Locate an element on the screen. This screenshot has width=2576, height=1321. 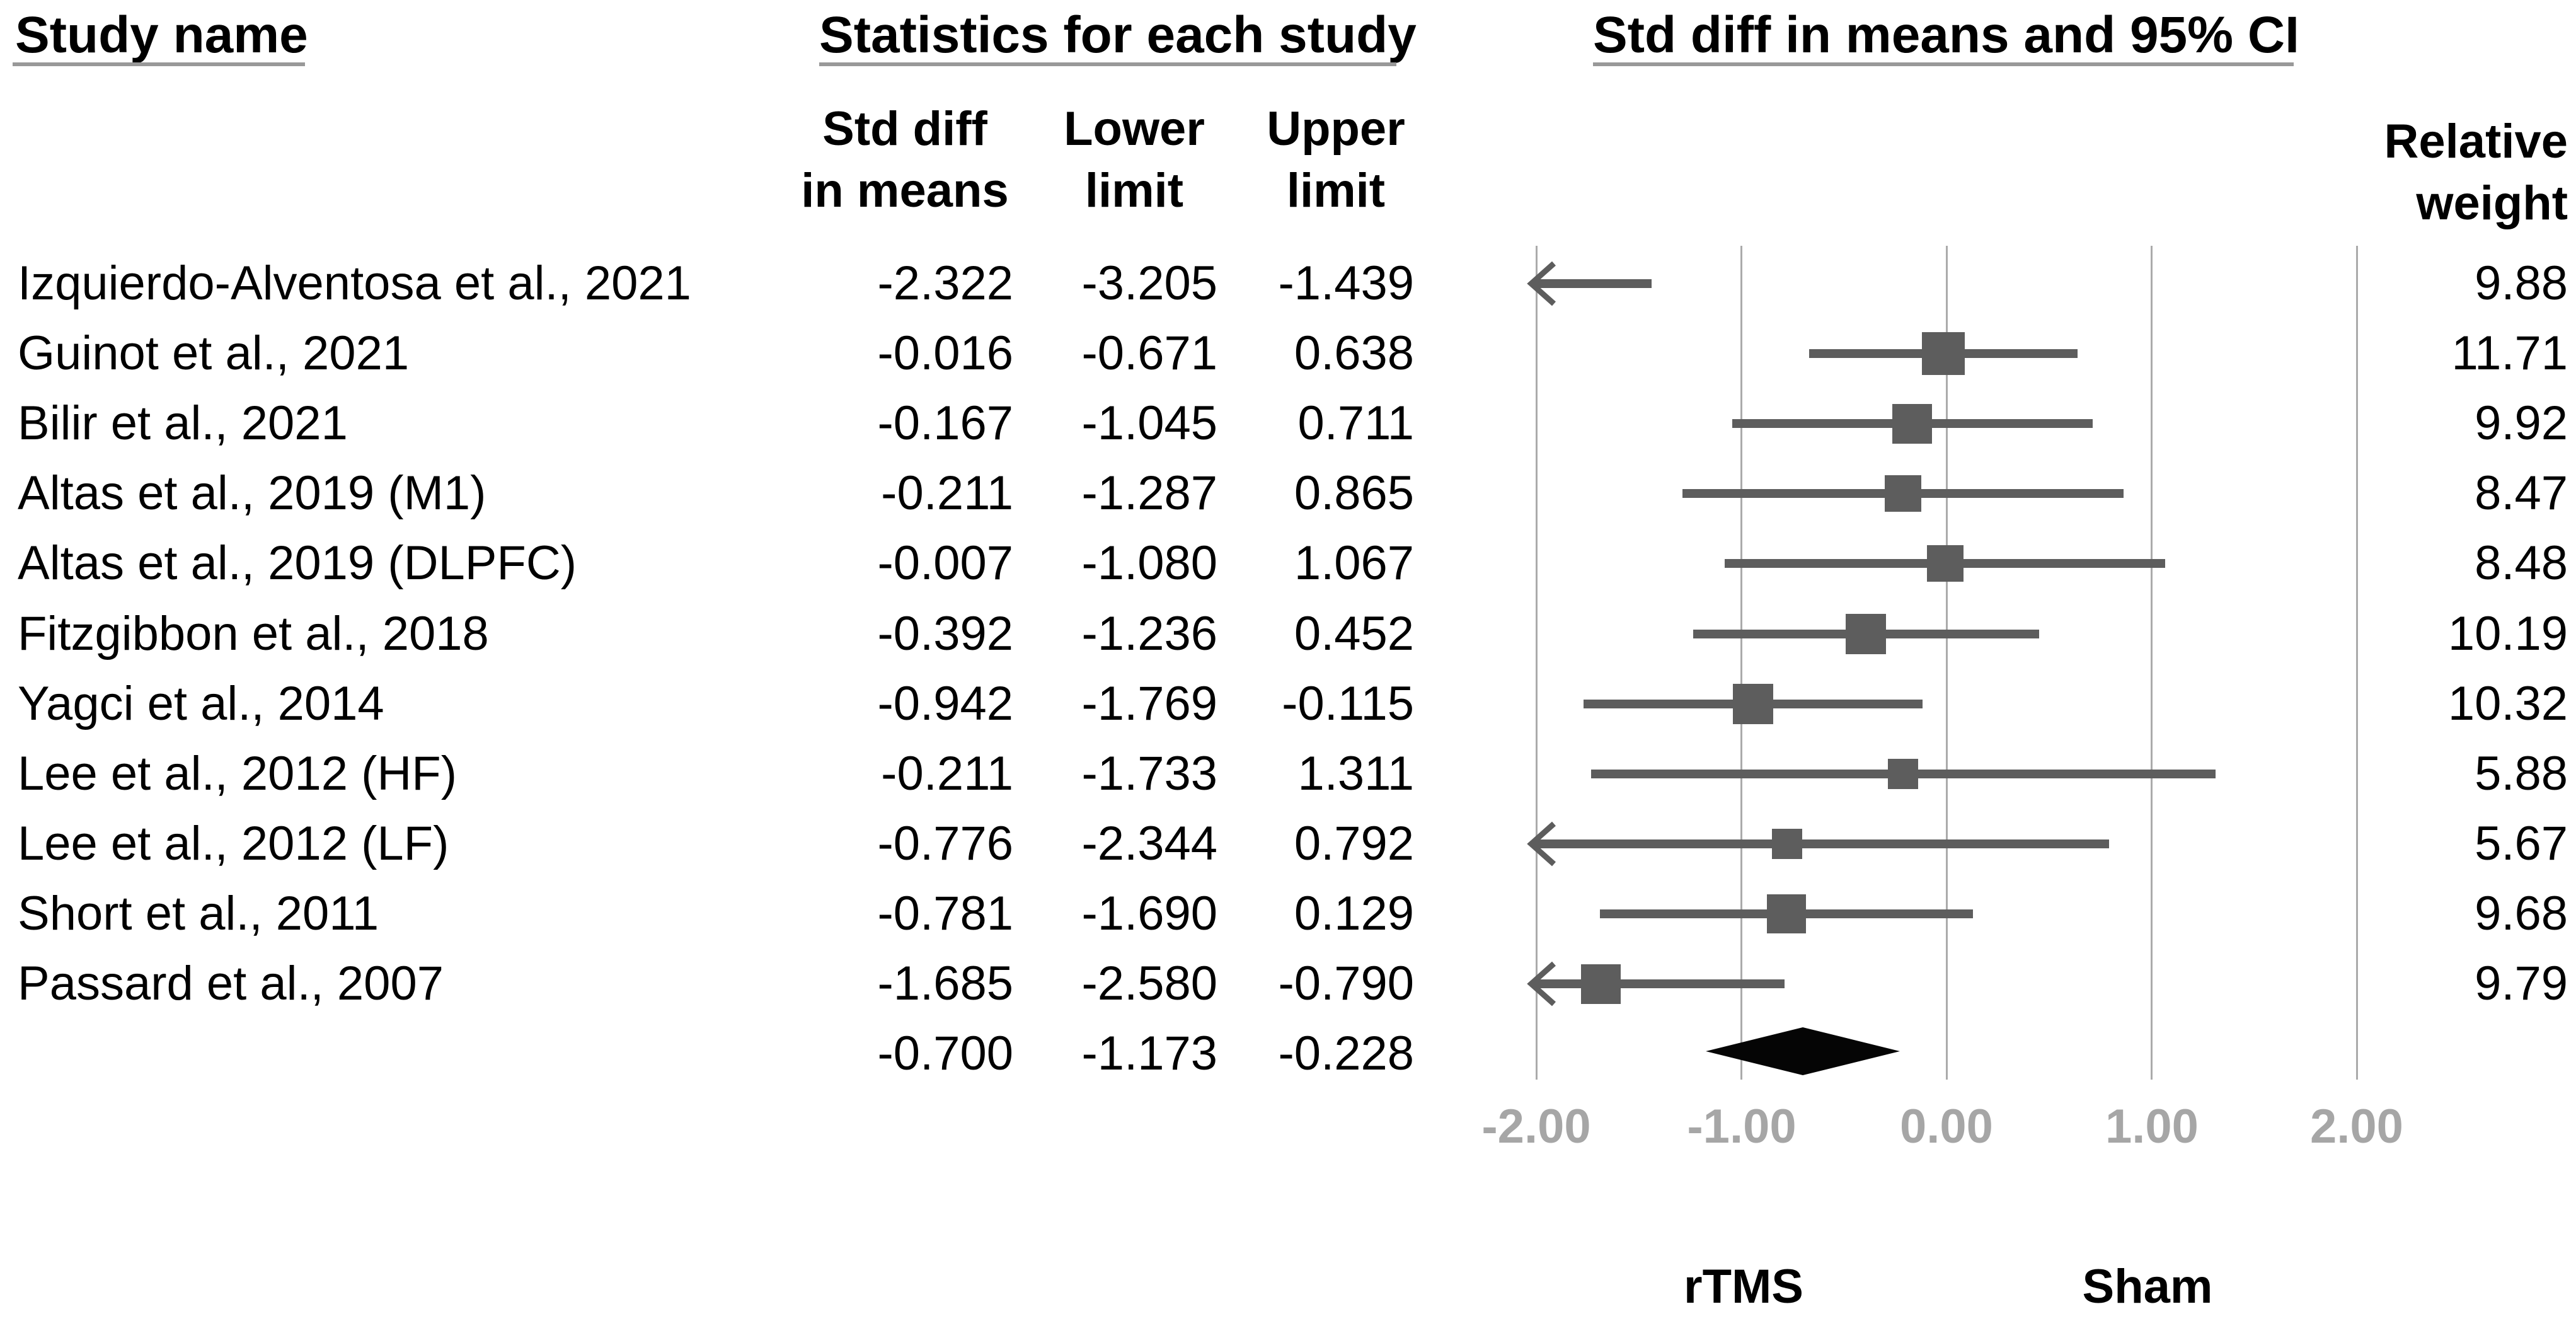
axis-tick-label: 0.00 is located at coordinates (1946, 1126).